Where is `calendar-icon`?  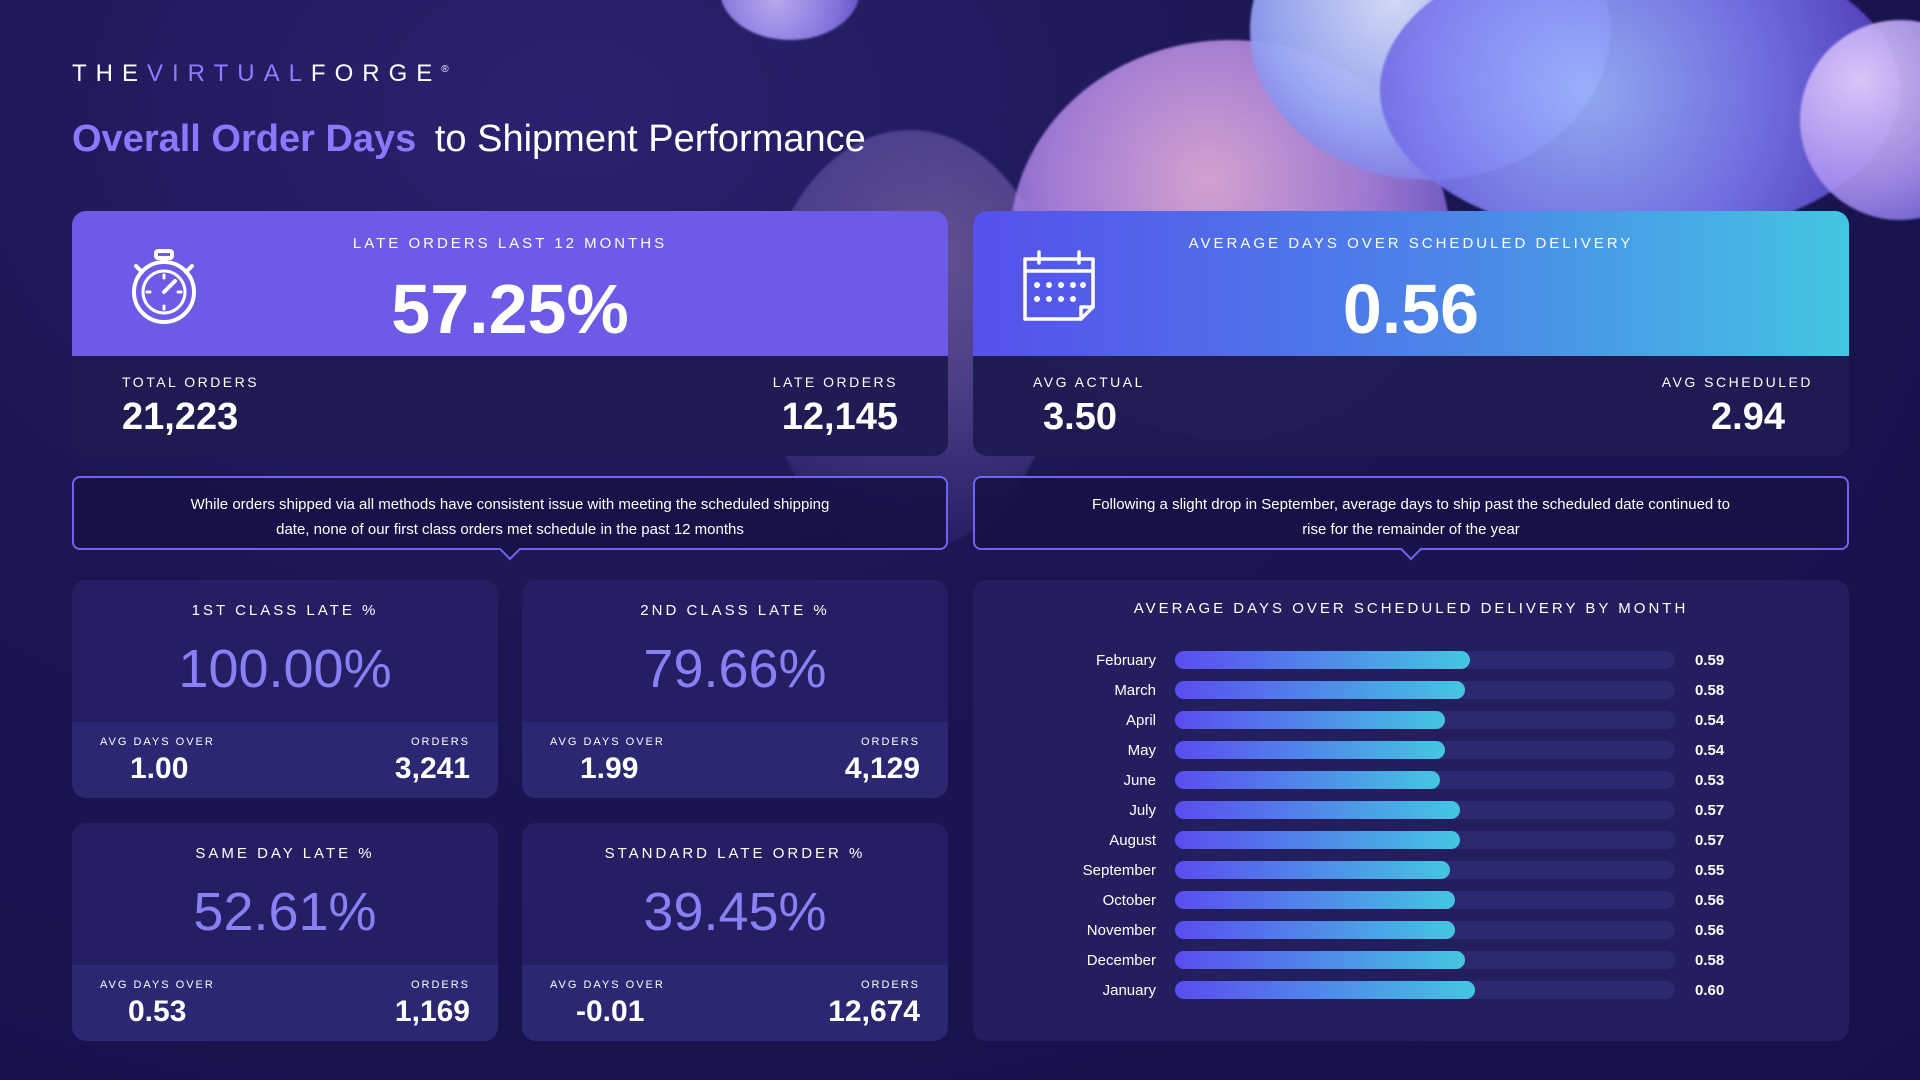
calendar-icon is located at coordinates (1059, 285).